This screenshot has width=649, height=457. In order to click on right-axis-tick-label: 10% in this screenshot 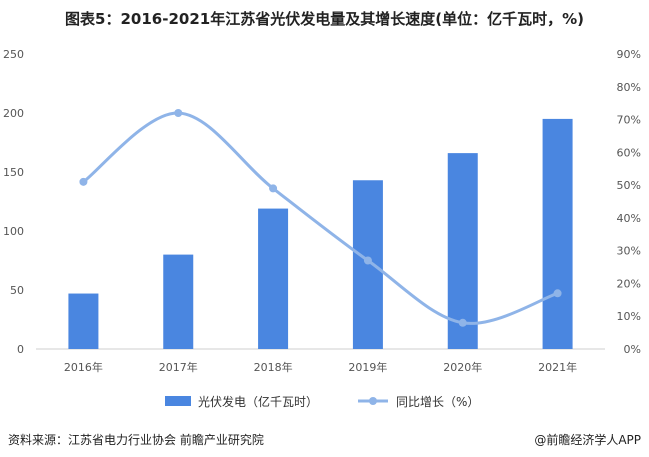, I will do `click(629, 316)`.